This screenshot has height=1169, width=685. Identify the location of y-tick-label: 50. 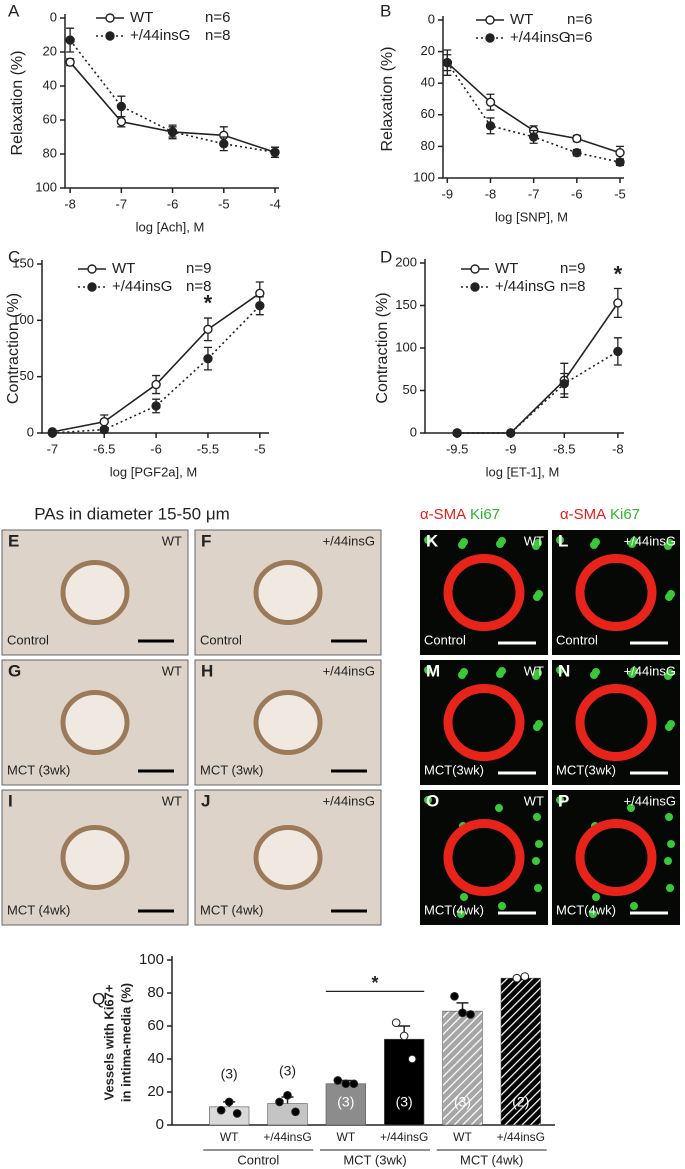
(27, 375).